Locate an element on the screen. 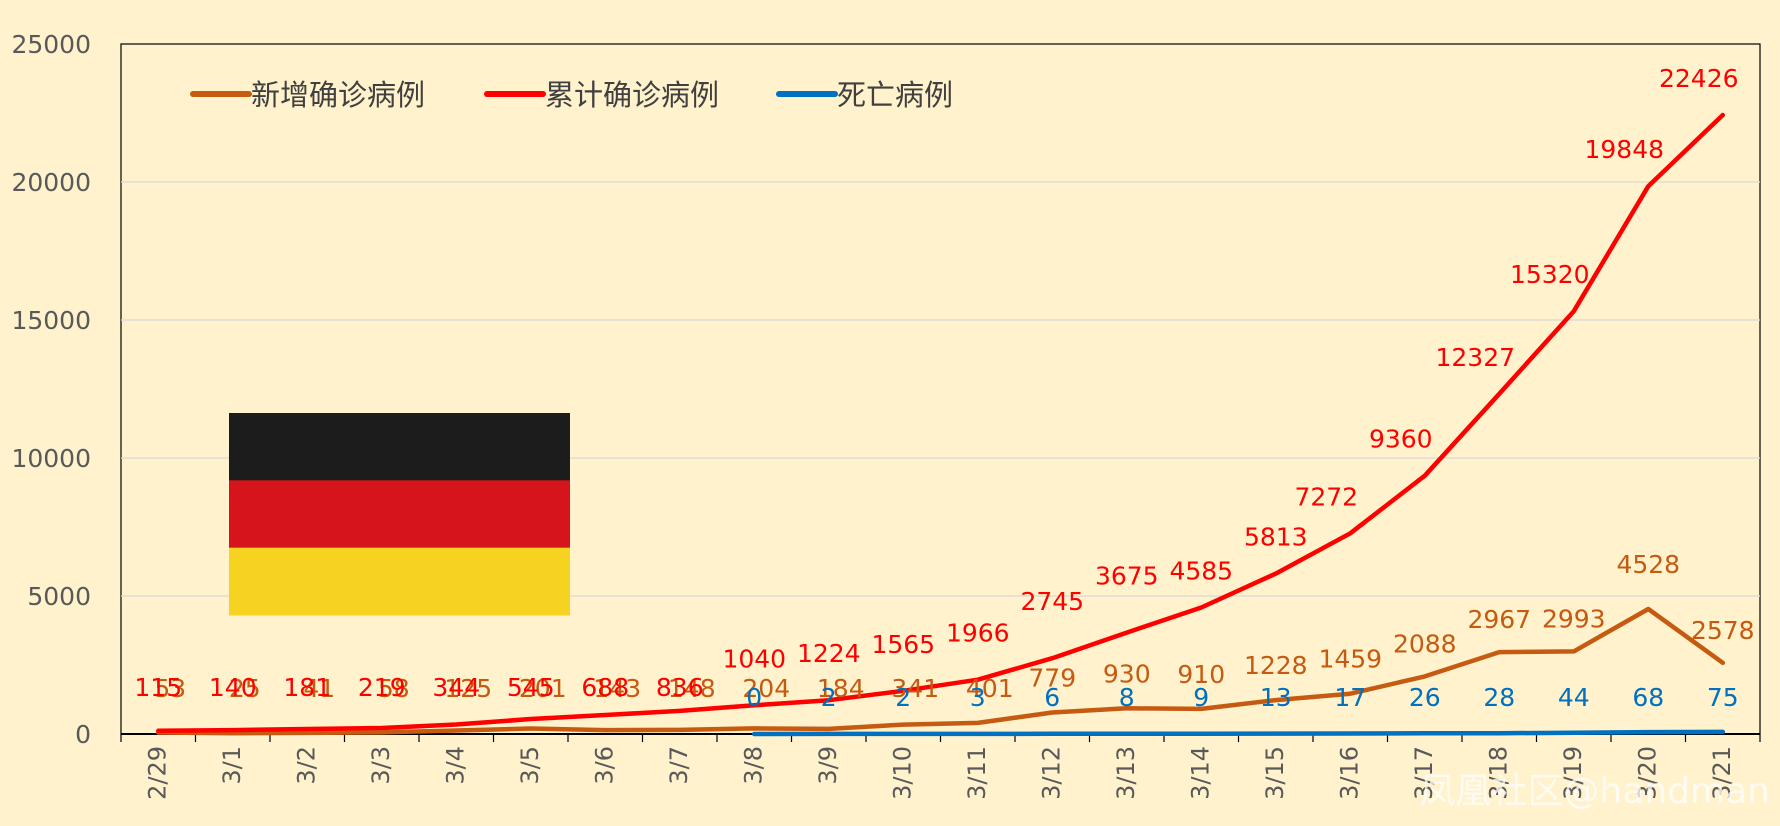 Image resolution: width=1780 pixels, height=826 pixels. data-label: 910 is located at coordinates (1201, 674).